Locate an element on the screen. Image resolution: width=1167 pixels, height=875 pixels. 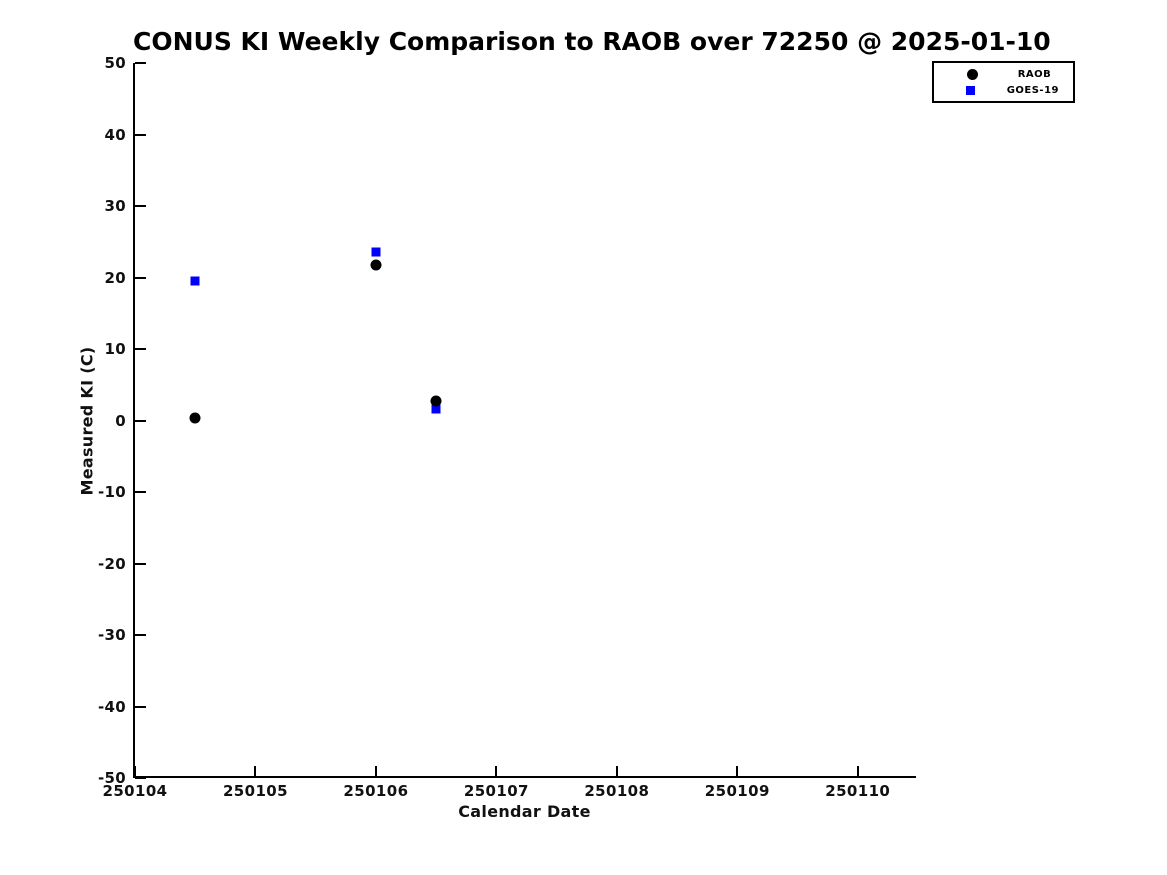
x-axis-label: Calendar Date is located at coordinates (524, 811).